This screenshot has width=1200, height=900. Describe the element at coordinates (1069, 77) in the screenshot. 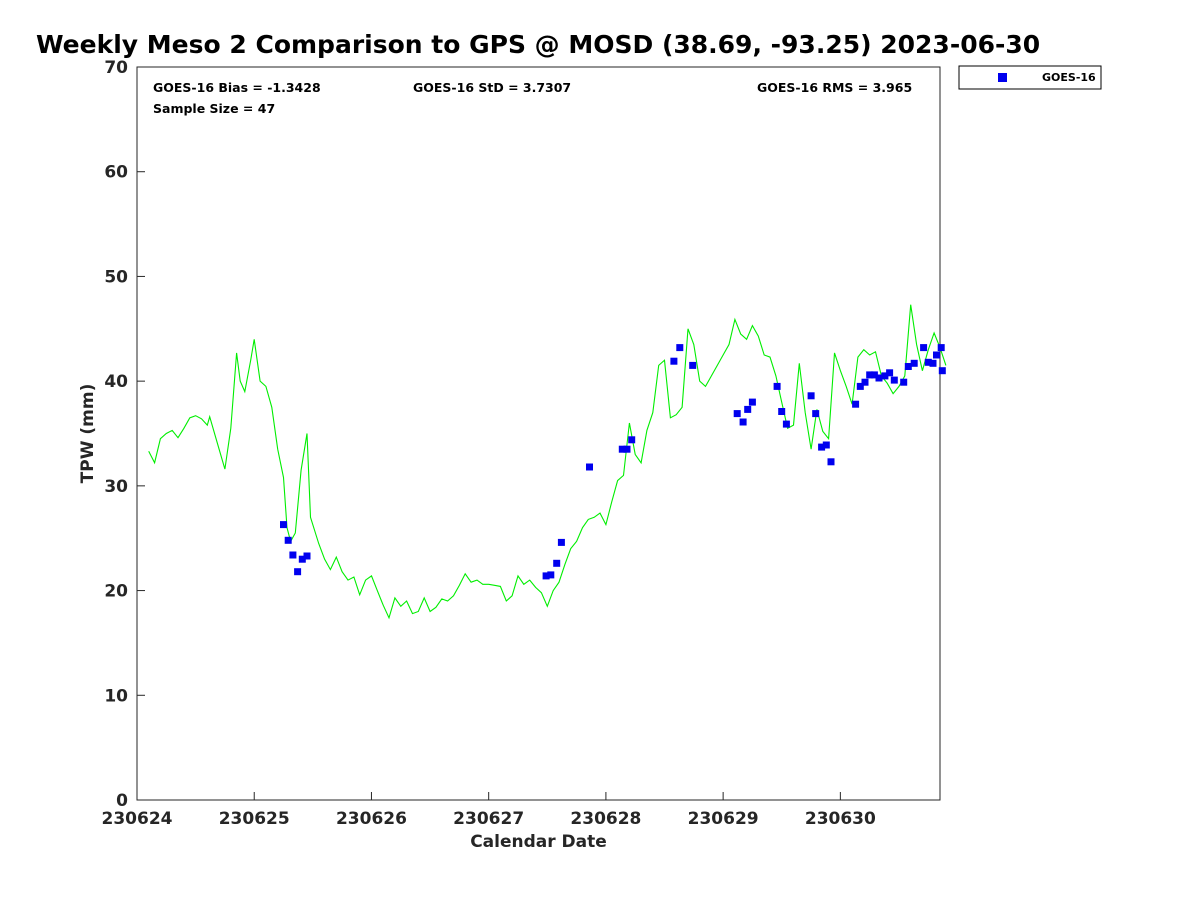

I see `legend-label-goes-16: GOES-16` at that location.